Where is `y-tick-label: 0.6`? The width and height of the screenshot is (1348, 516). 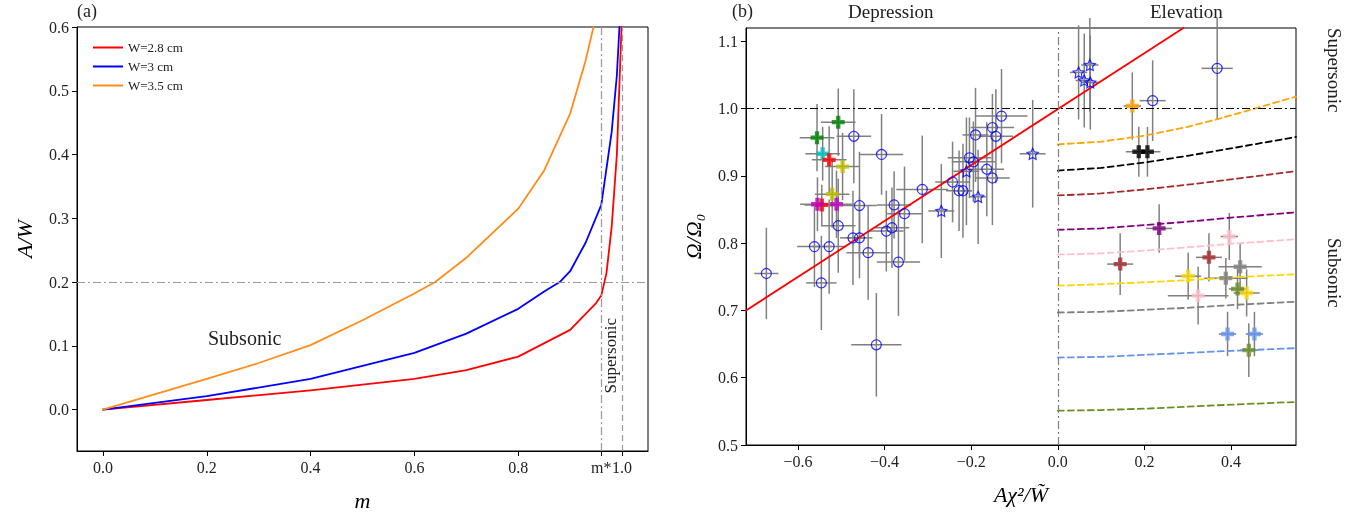
y-tick-label: 0.6 is located at coordinates (59, 27).